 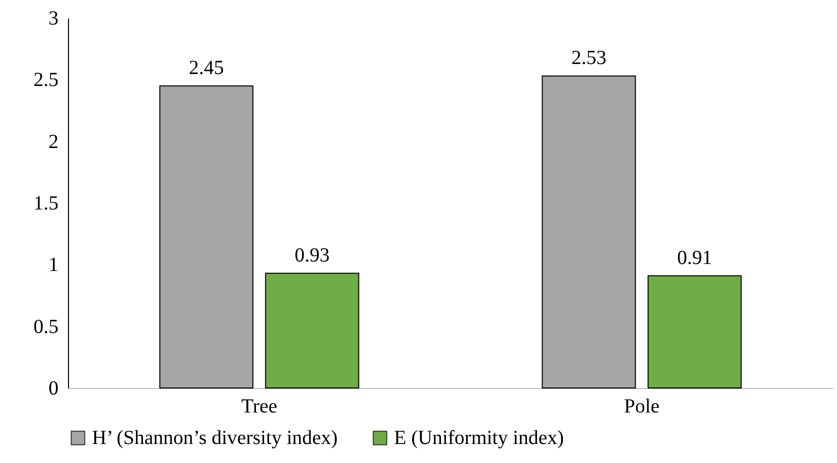 I want to click on data-label: 0.93, so click(x=312, y=255).